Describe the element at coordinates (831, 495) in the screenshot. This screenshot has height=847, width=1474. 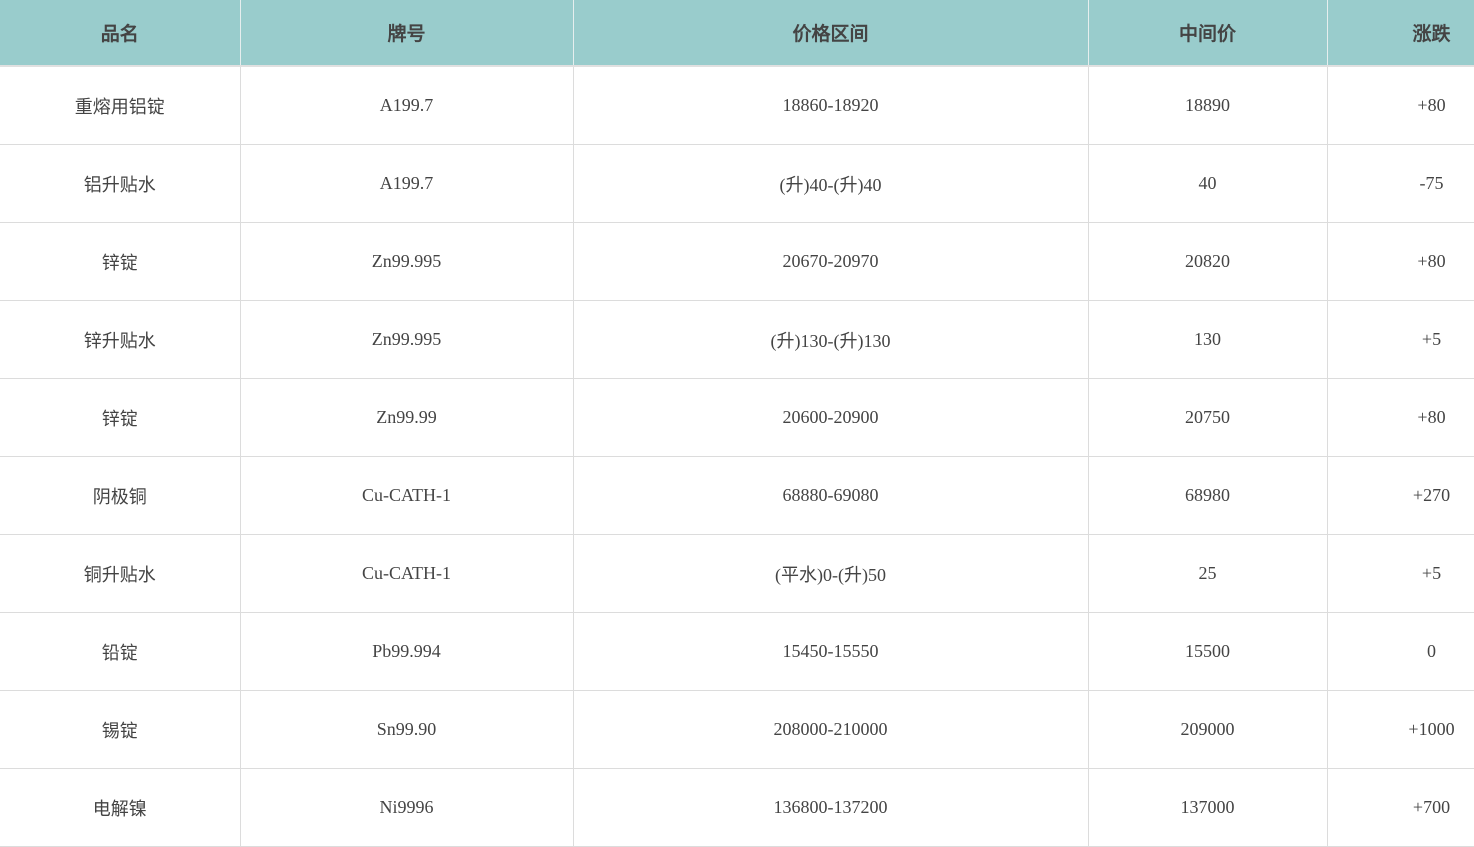
I see `cell-price-range: 68880-69080` at that location.